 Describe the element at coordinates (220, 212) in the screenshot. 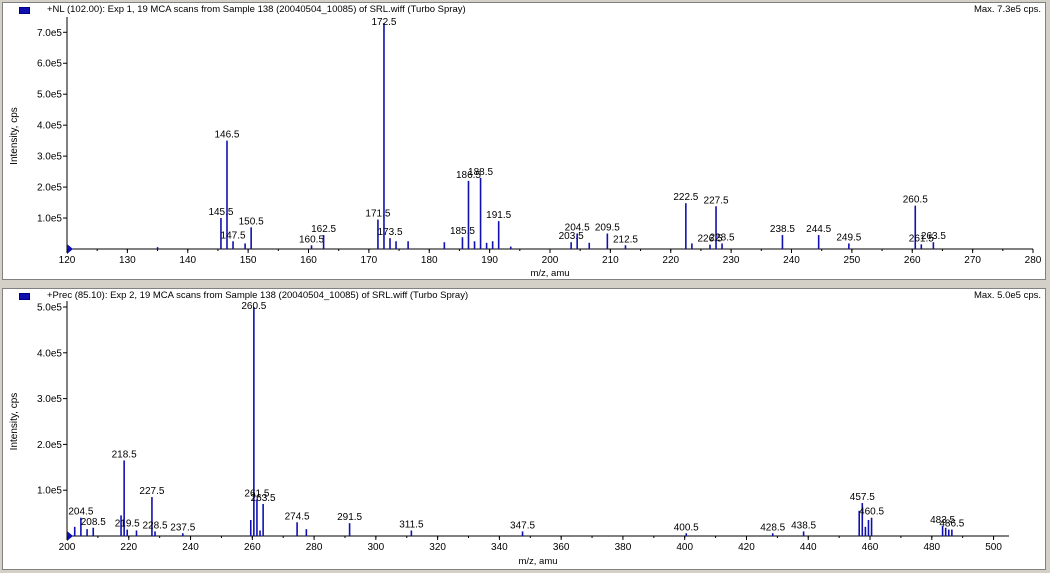

I see `peak-label: 145.5` at that location.